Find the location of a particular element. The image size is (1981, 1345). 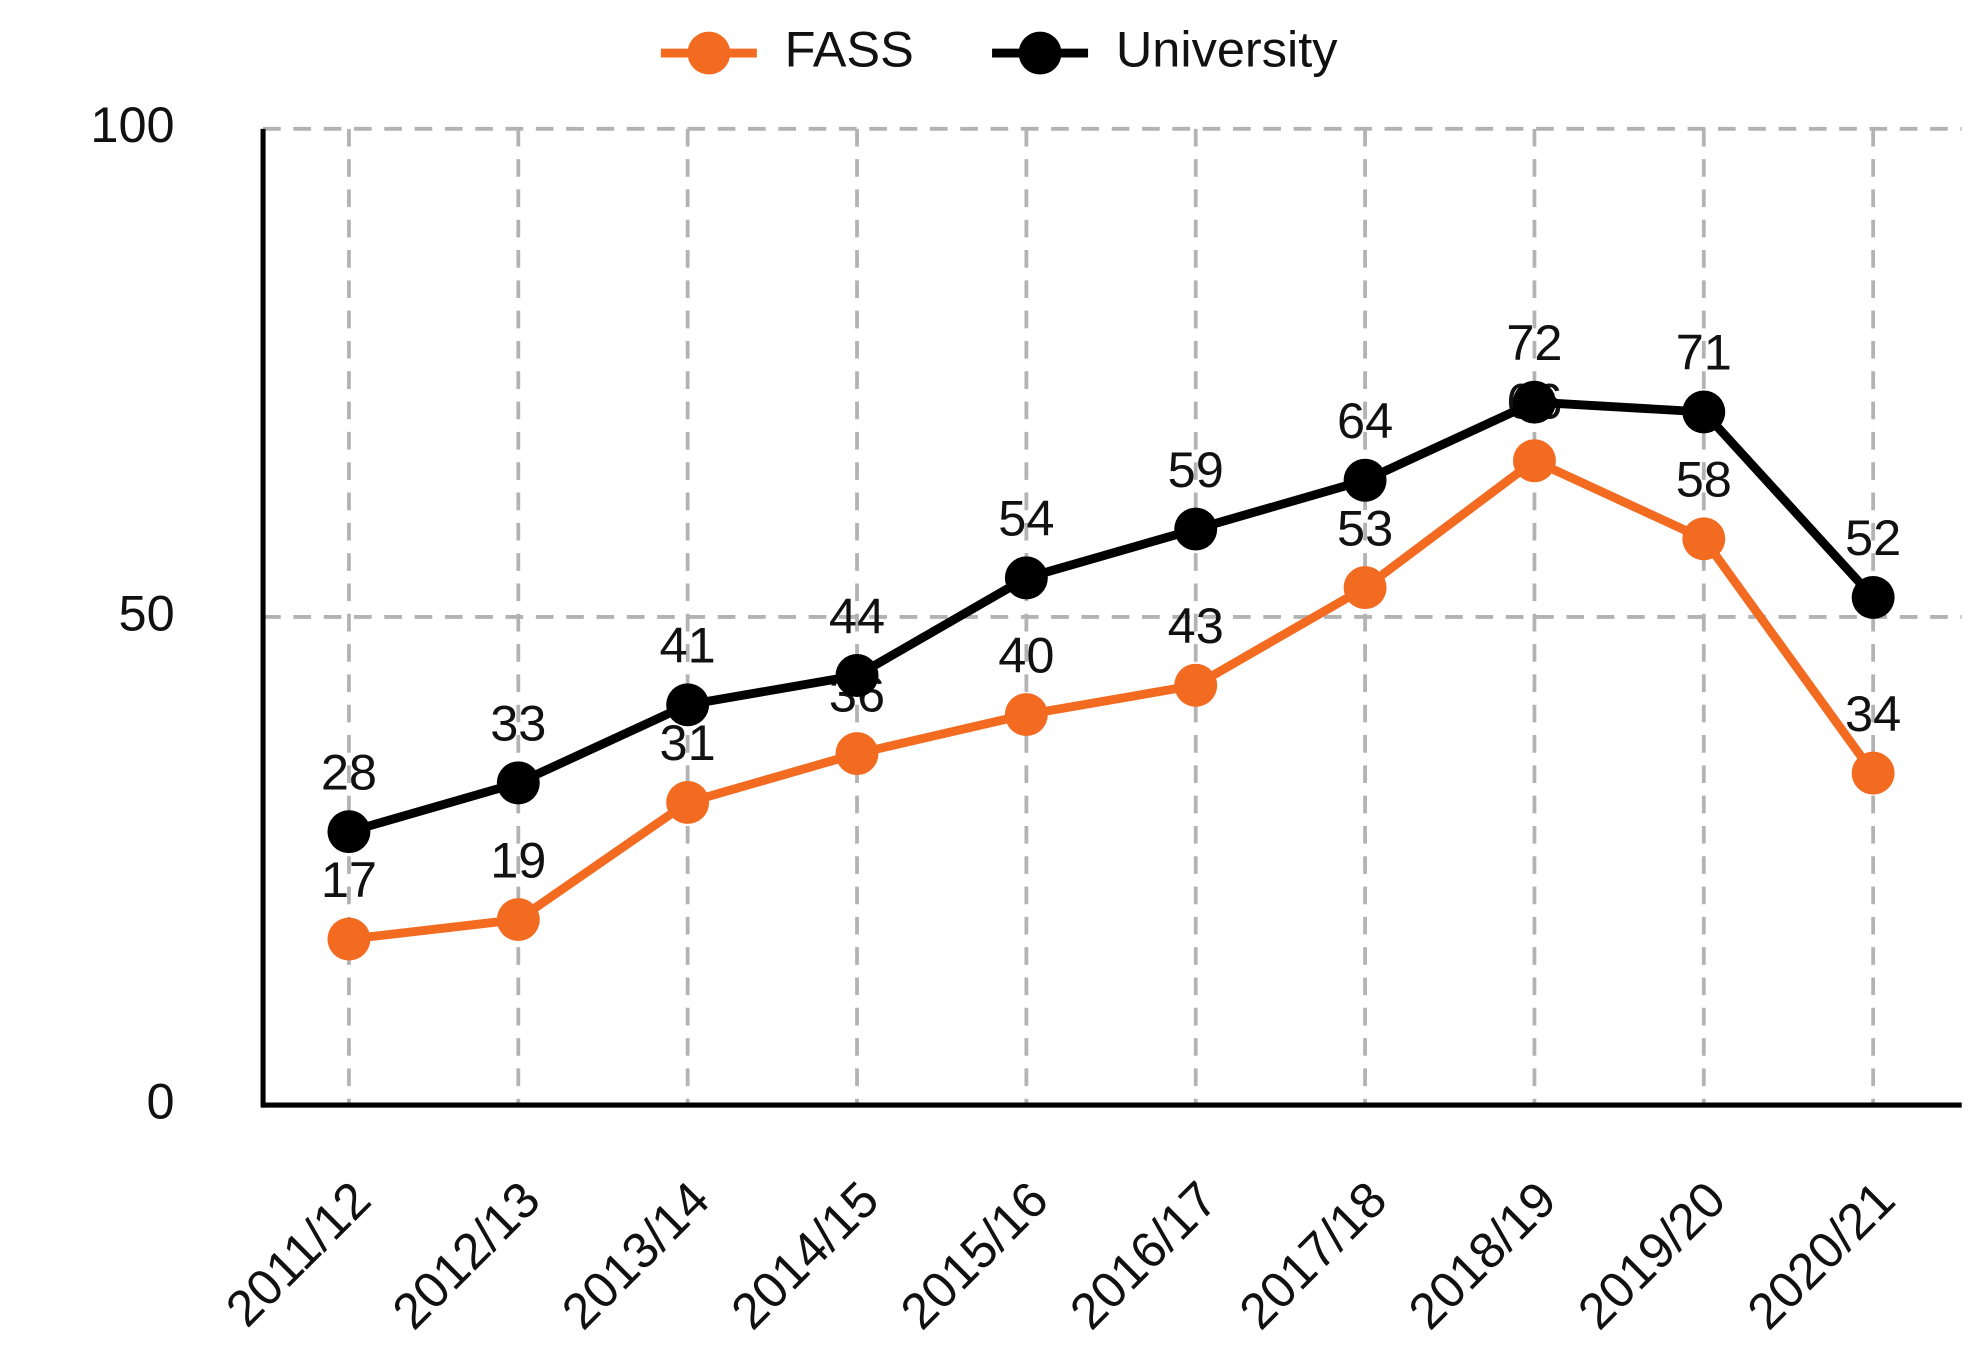

data-label: 19 is located at coordinates (518, 859).